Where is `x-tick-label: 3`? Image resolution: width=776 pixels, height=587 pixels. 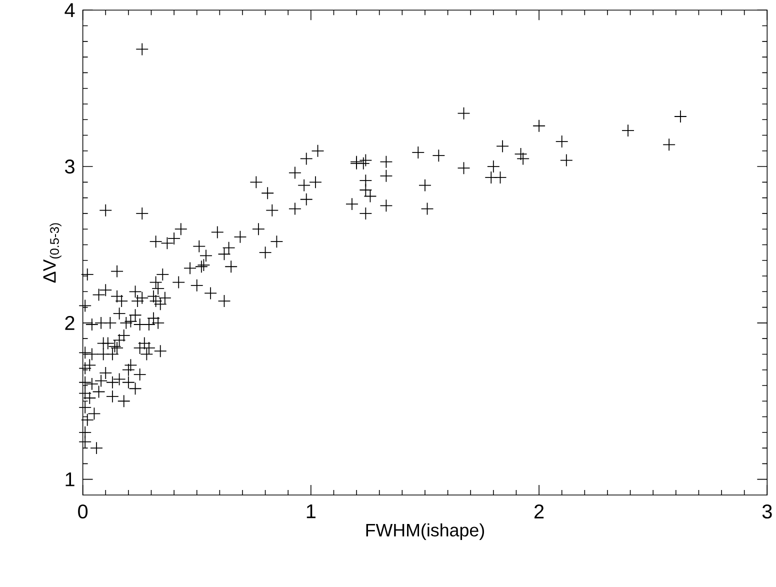 x-tick-label: 3 is located at coordinates (767, 511).